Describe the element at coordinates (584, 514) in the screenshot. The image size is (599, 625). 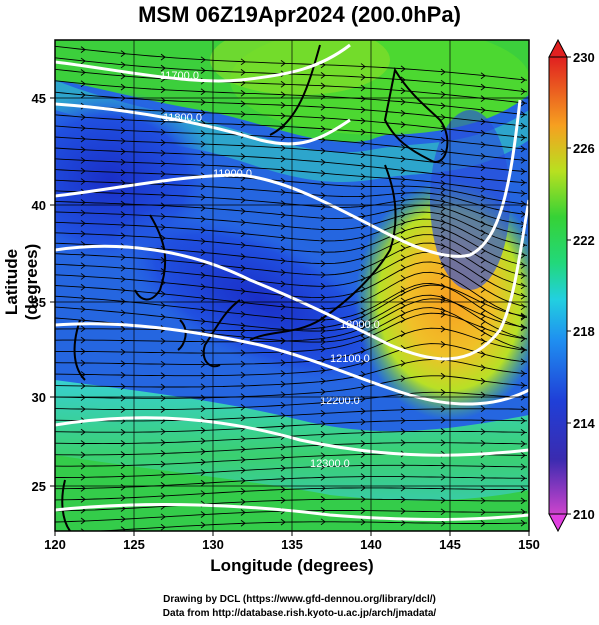
I see `colorbar-tick-label: 210` at that location.